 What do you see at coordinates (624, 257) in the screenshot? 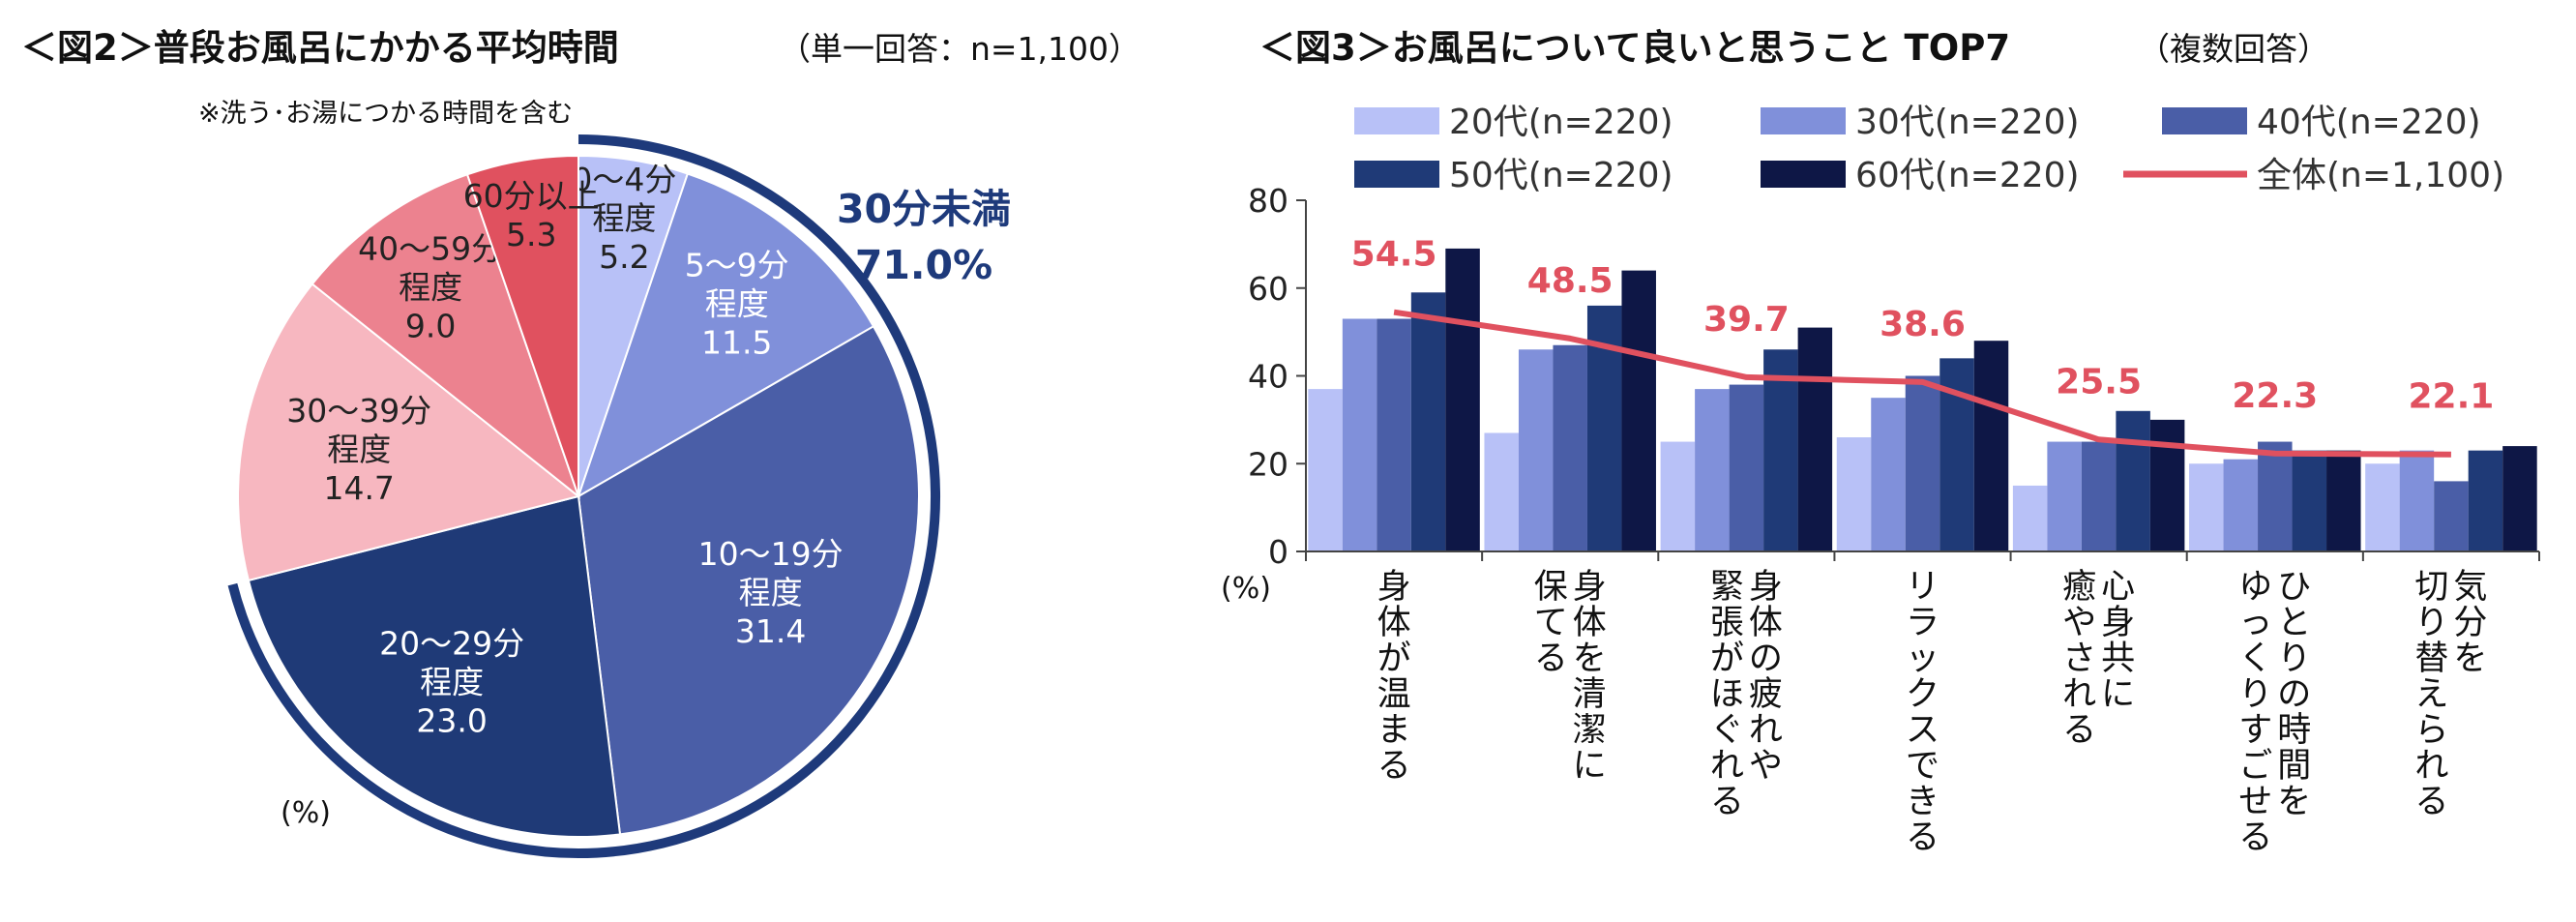
I see `pie-slice-value: 5.2` at bounding box center [624, 257].